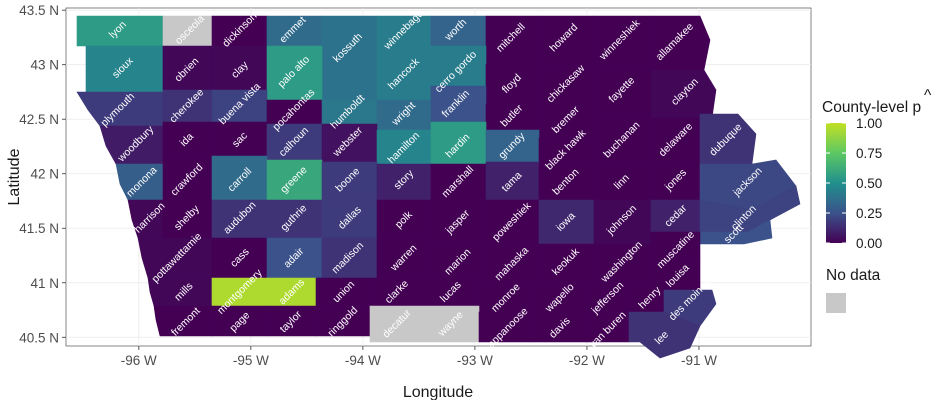 The width and height of the screenshot is (935, 400). Describe the element at coordinates (853, 275) in the screenshot. I see `no-data-title: No data` at that location.